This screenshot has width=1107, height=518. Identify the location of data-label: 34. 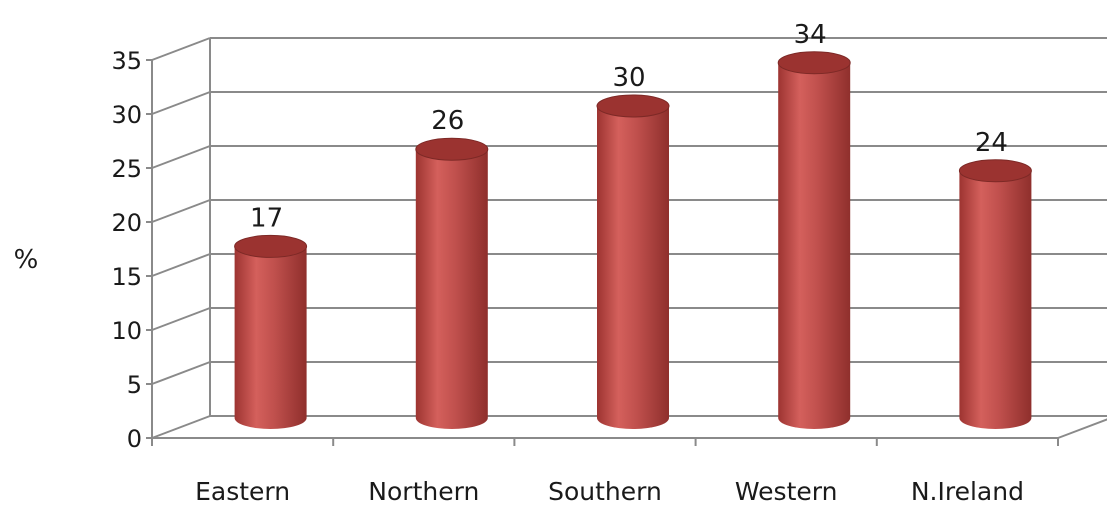
(810, 35).